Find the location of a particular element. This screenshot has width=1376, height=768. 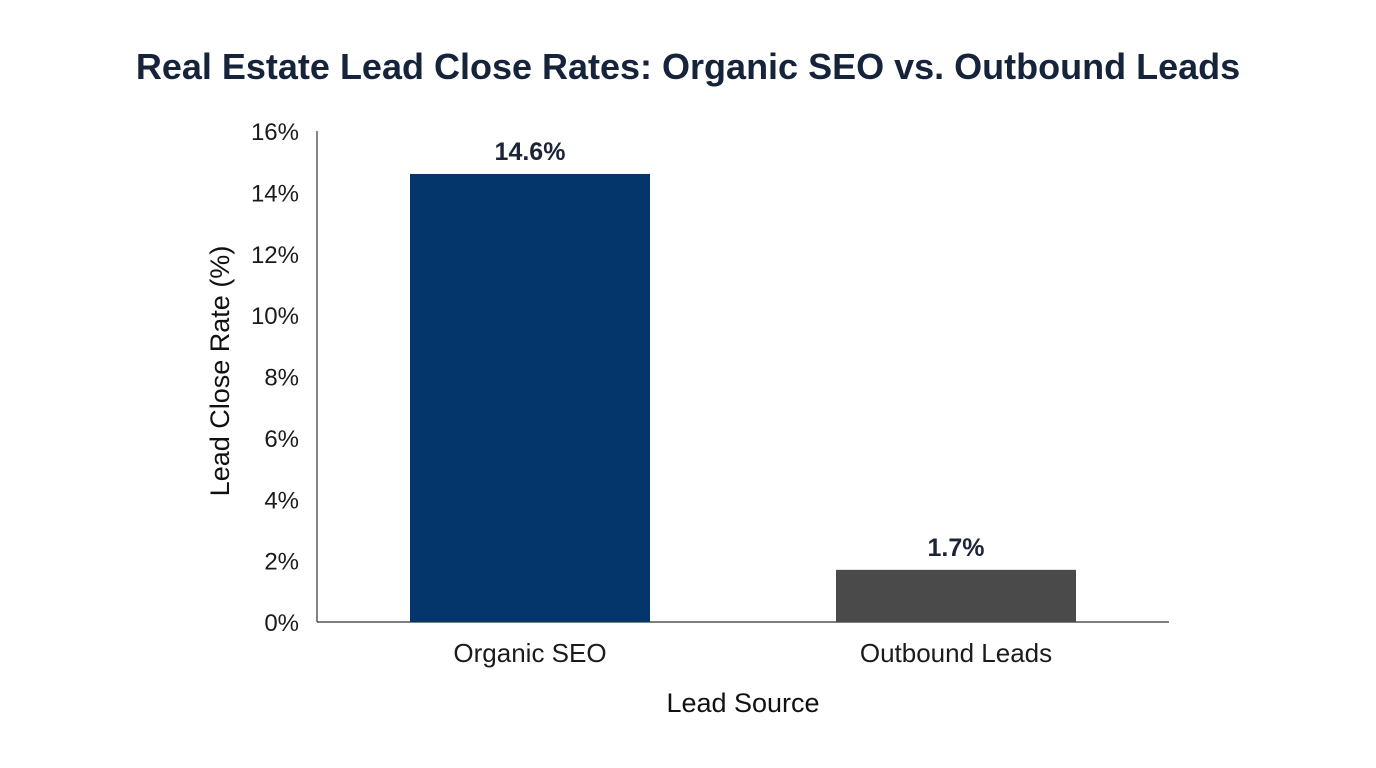

y-tick-label: 8% is located at coordinates (281, 378).